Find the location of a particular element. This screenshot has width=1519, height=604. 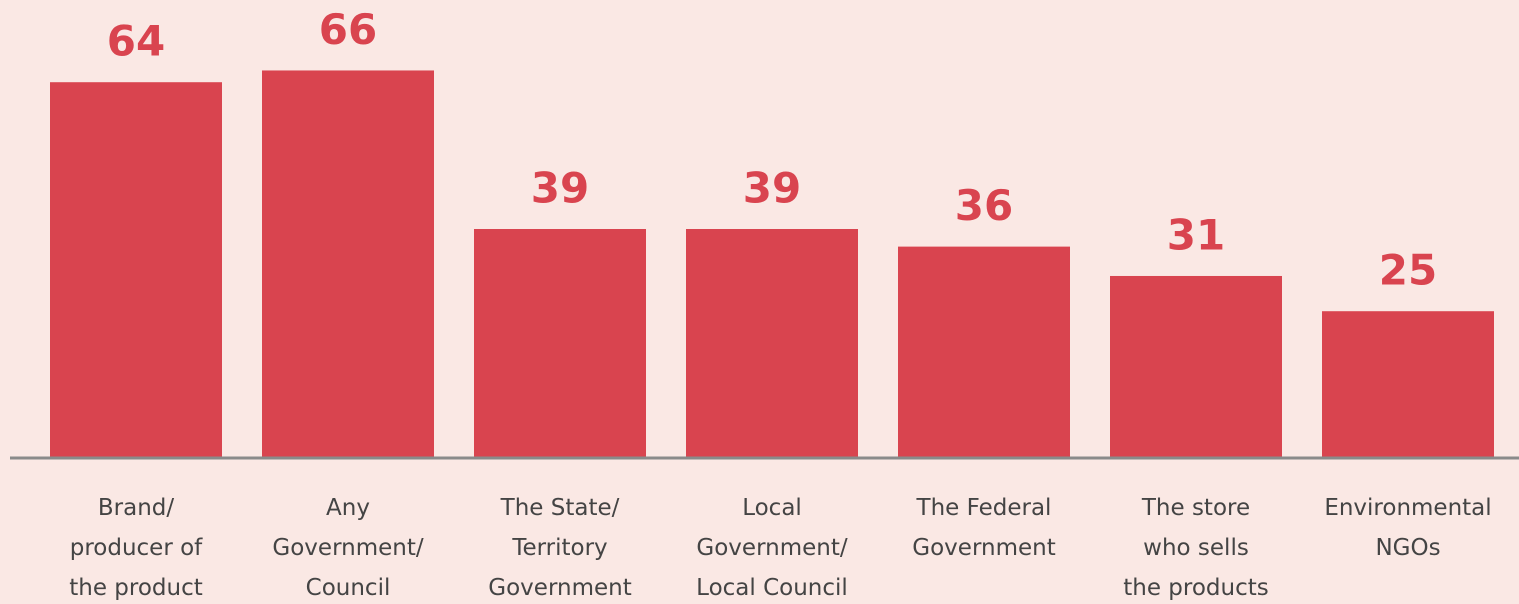

x-tick-label: The store who sells the products is located at coordinates (1196, 548).